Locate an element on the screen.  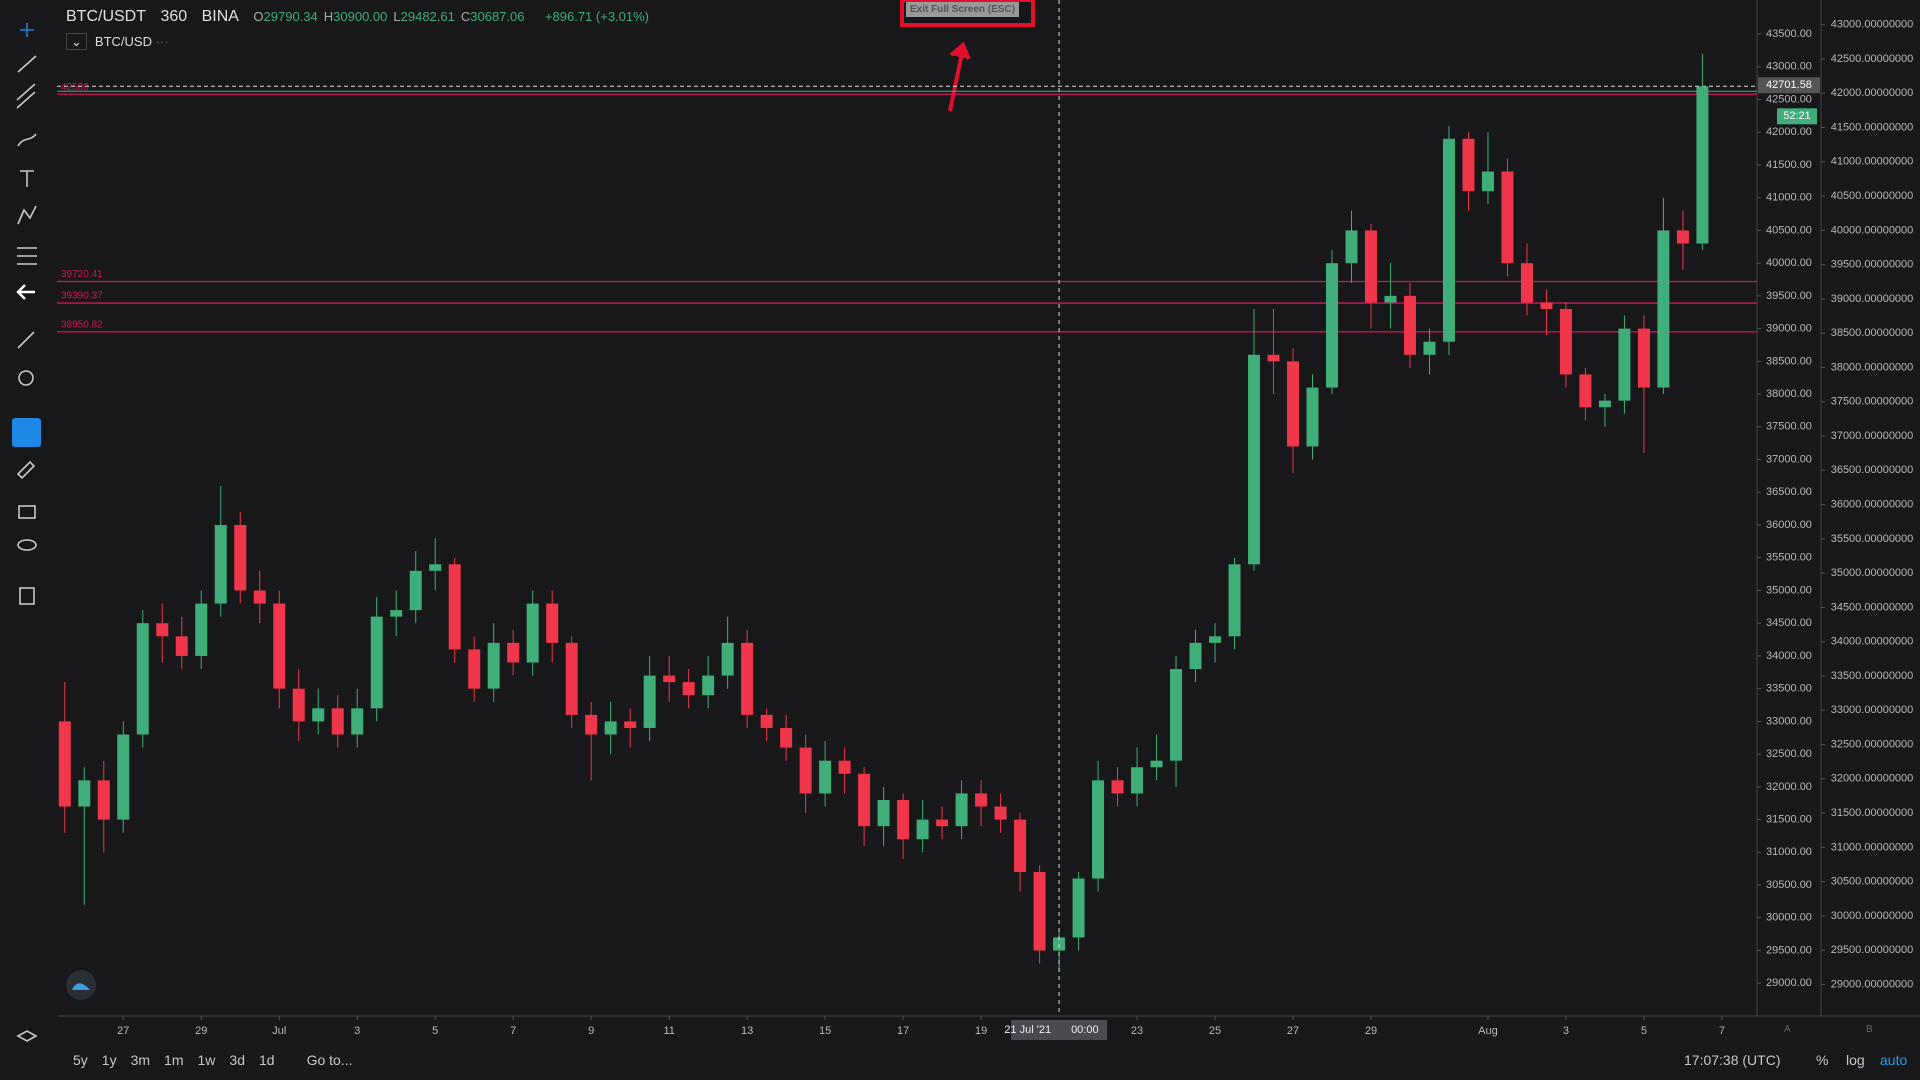
x-tick-label: 5 is located at coordinates (1644, 1031).